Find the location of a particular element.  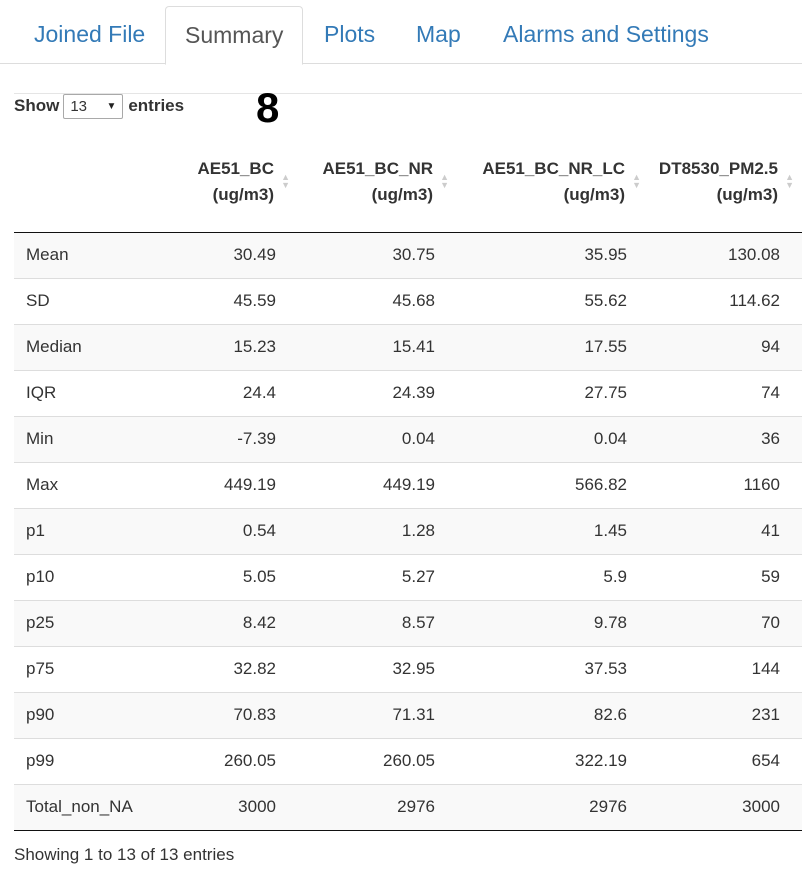

table-cell: 566.82 is located at coordinates (553, 484).